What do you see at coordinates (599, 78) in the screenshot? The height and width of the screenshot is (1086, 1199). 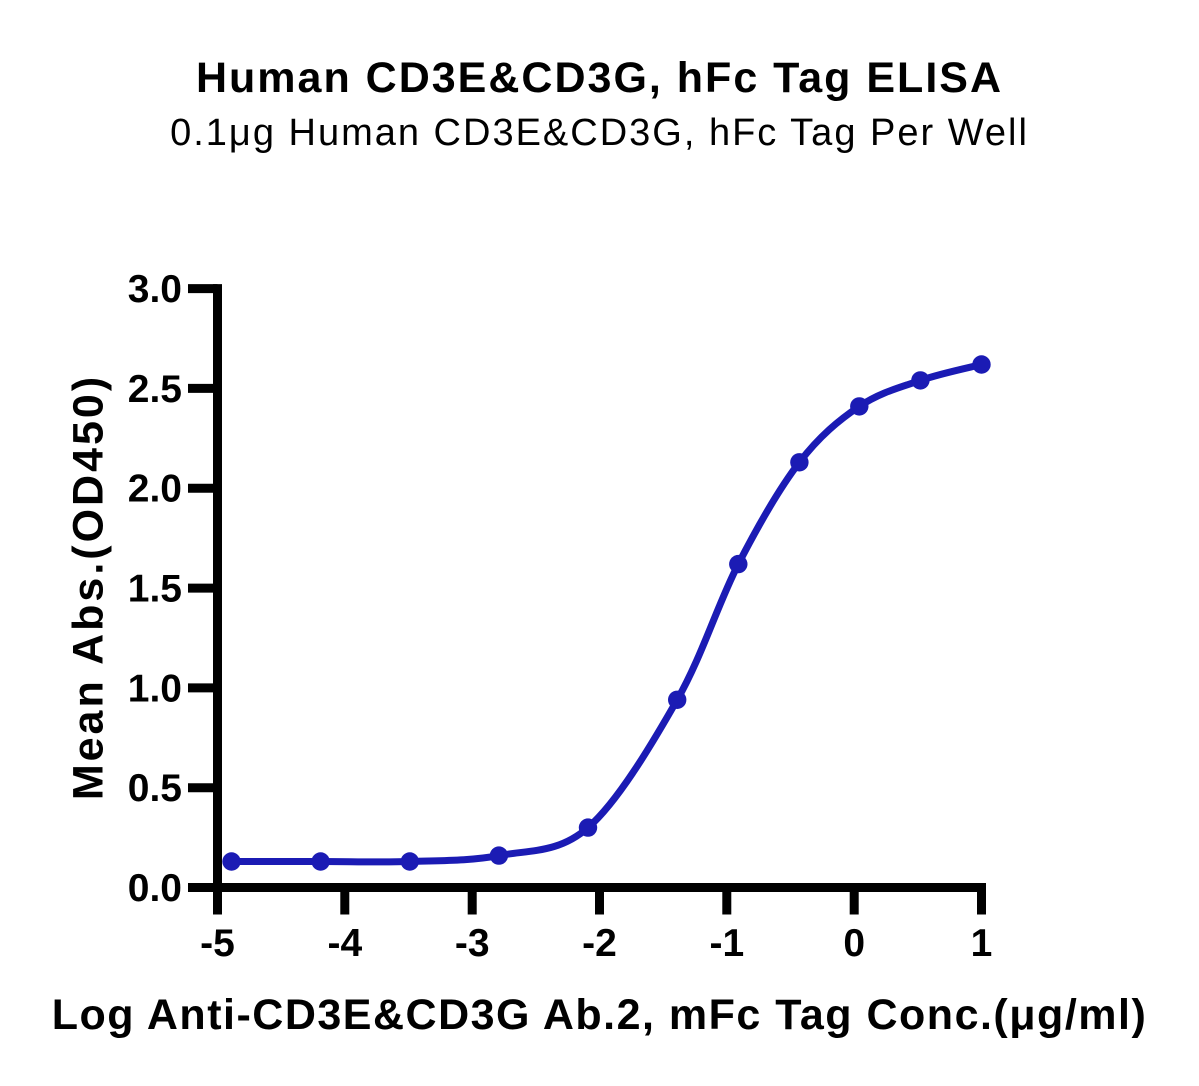 I see `chart-title: Human CD3E&CD3G, hFc Tag ELISA` at bounding box center [599, 78].